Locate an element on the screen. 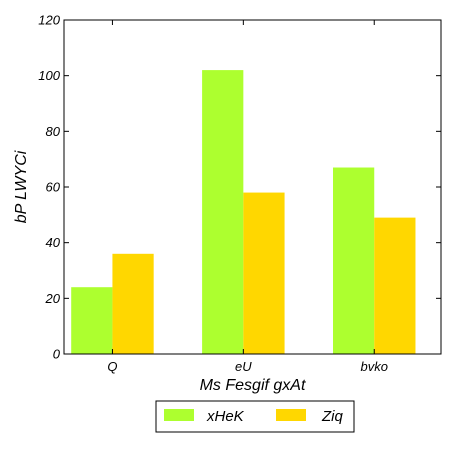 The width and height of the screenshot is (456, 456). y-tick-label: 0 is located at coordinates (57, 354).